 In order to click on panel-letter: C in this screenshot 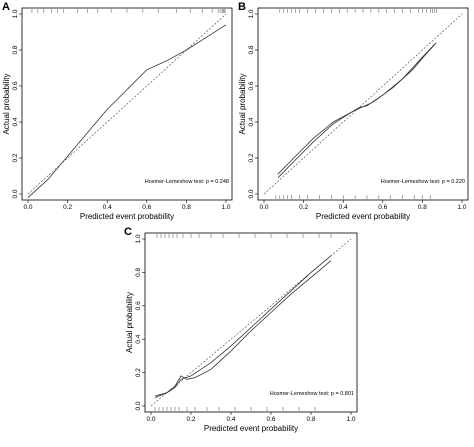, I will do `click(128, 232)`.